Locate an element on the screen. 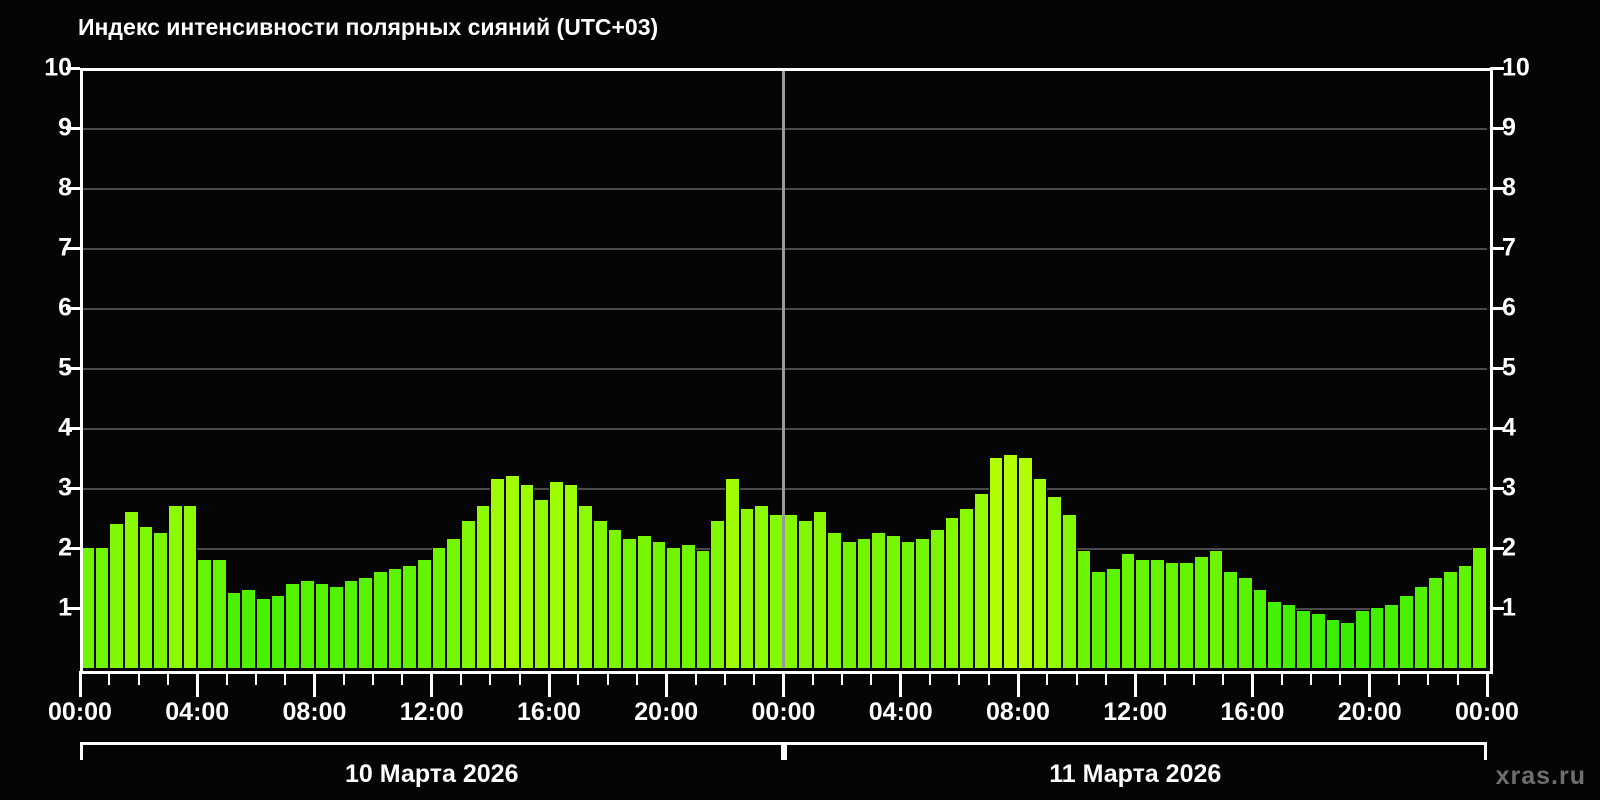 The width and height of the screenshot is (1600, 800). y-tick-label-left: 10 is located at coordinates (58, 67).